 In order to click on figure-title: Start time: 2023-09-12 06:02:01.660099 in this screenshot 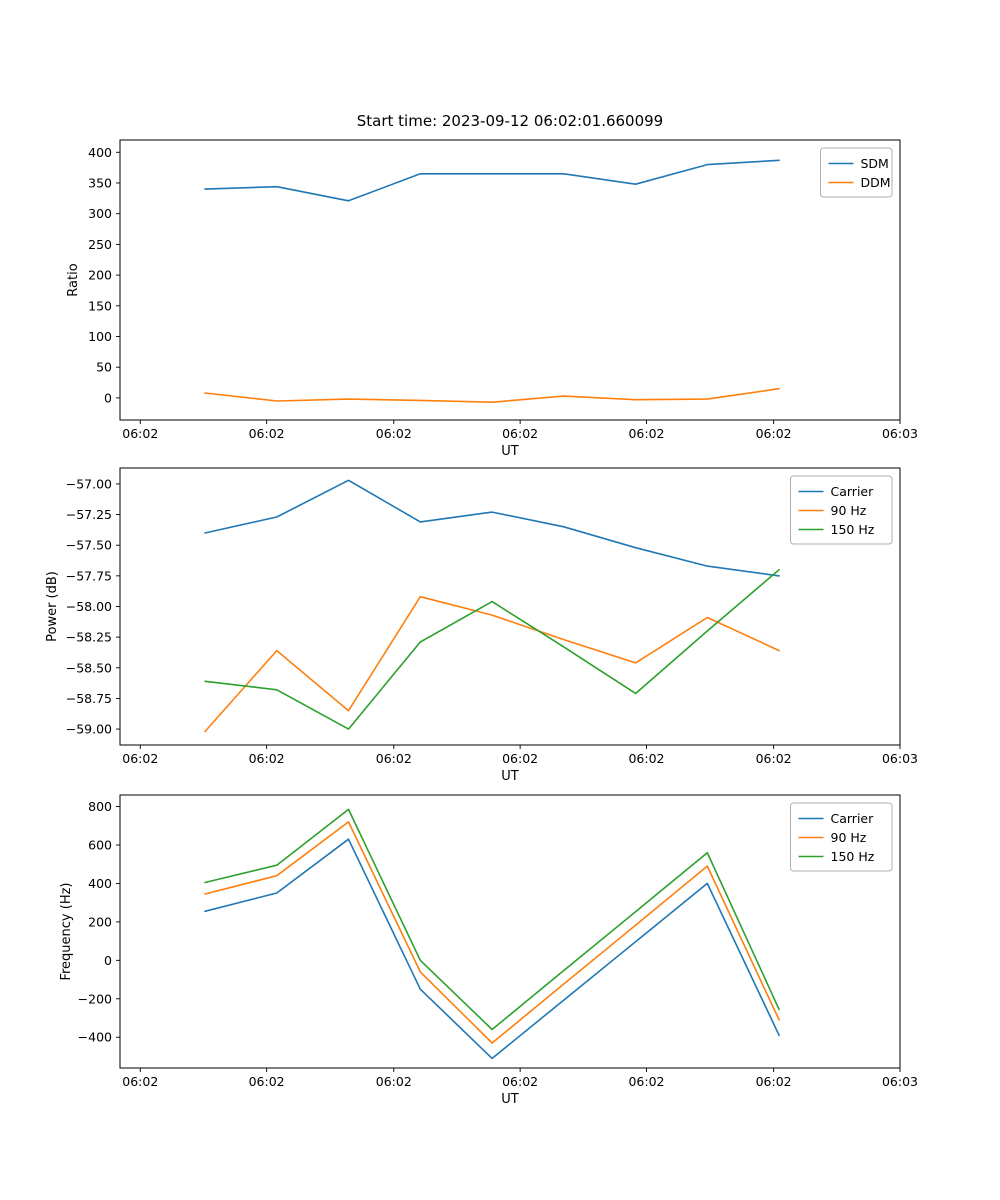, I will do `click(510, 121)`.